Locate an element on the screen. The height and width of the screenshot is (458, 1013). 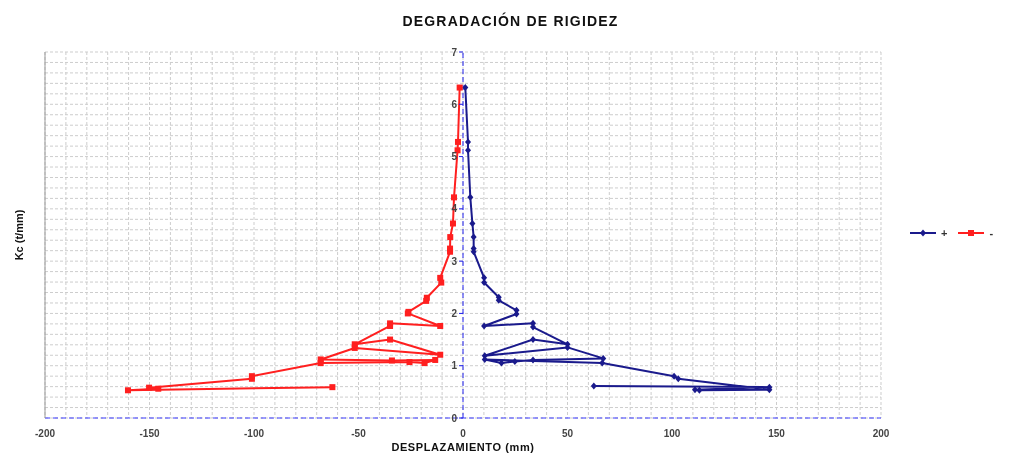
x-tick-label: 0 is located at coordinates (463, 434).